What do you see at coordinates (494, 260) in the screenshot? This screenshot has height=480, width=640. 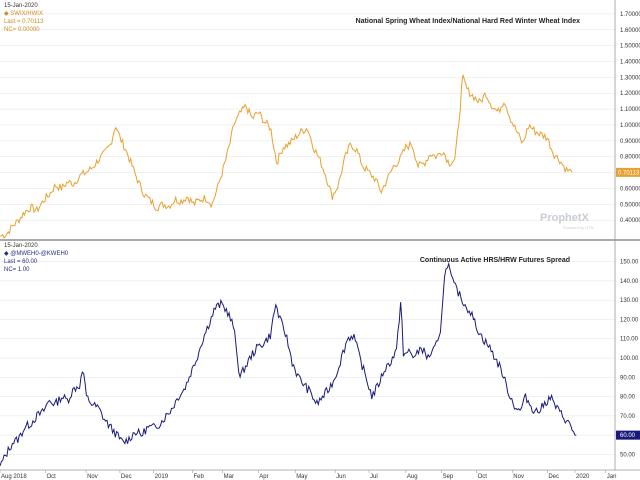 I see `bottom-chart-title: Continuous Active HRS/HRW Futures Spread` at bounding box center [494, 260].